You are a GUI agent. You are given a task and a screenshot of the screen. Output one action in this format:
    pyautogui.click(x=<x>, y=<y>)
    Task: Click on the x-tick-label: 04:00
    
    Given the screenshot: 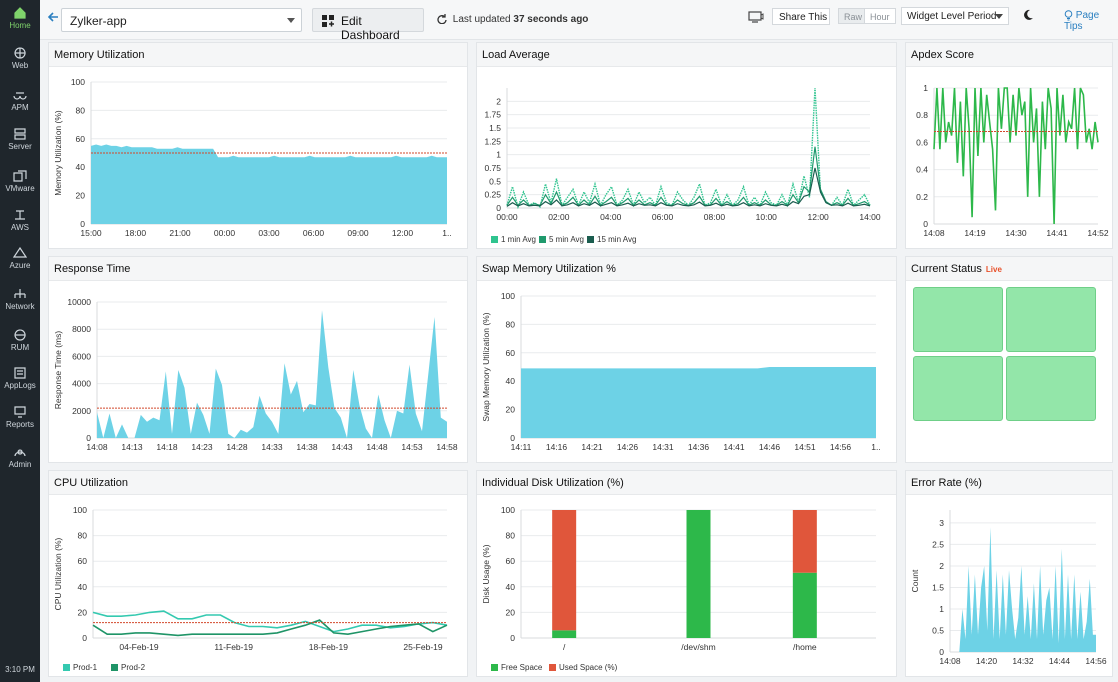 What is the action you would take?
    pyautogui.click(x=611, y=217)
    